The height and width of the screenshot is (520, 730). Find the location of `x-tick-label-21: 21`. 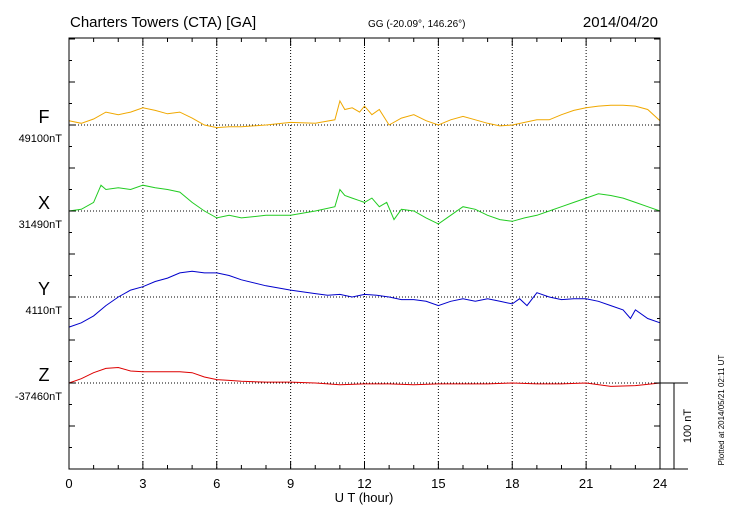

x-tick-label-21: 21 is located at coordinates (586, 483).